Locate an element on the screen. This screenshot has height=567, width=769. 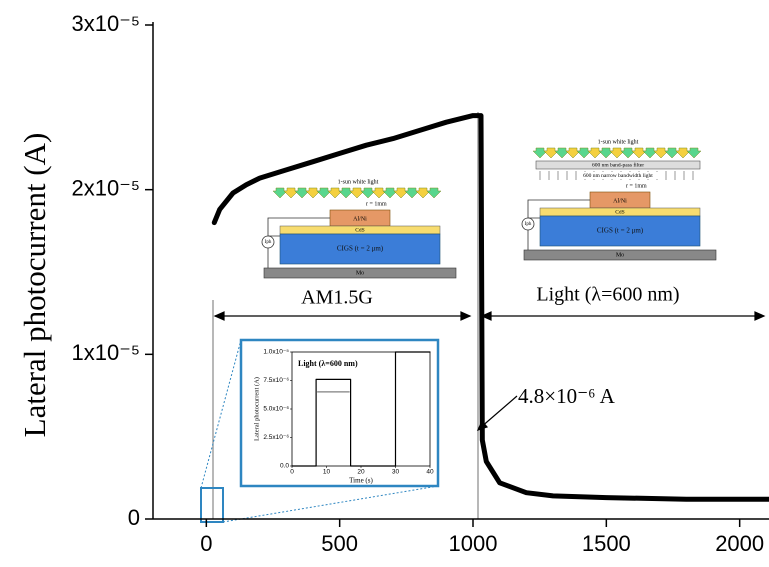
y-tick-label: 0.0 is located at coordinates (284, 466).